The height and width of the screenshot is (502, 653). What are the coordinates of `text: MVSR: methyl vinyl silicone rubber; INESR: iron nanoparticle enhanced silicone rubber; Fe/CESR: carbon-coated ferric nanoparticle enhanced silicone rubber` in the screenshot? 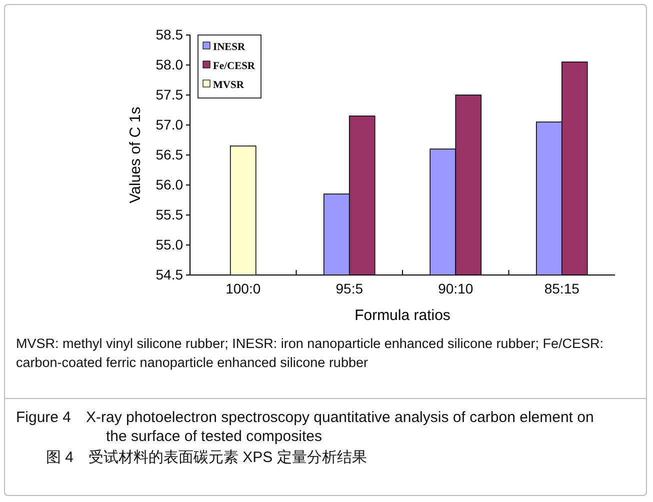 It's located at (310, 353).